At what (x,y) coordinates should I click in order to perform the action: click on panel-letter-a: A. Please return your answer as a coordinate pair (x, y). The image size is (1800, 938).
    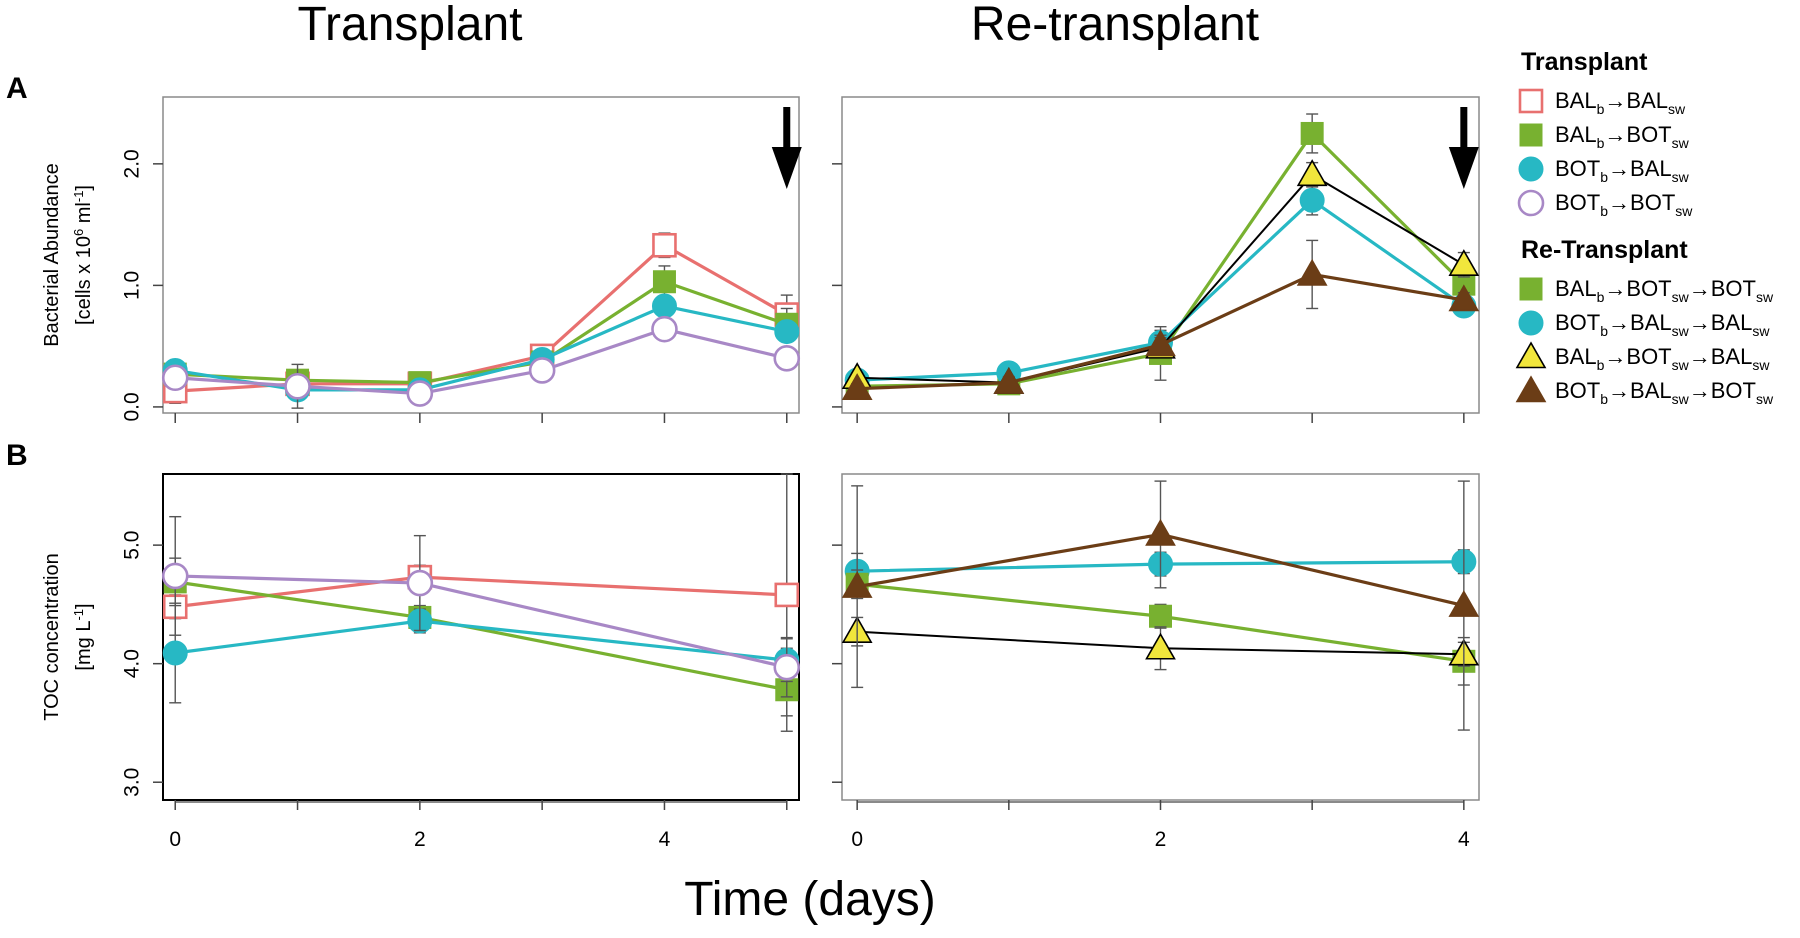
    Looking at the image, I should click on (17, 88).